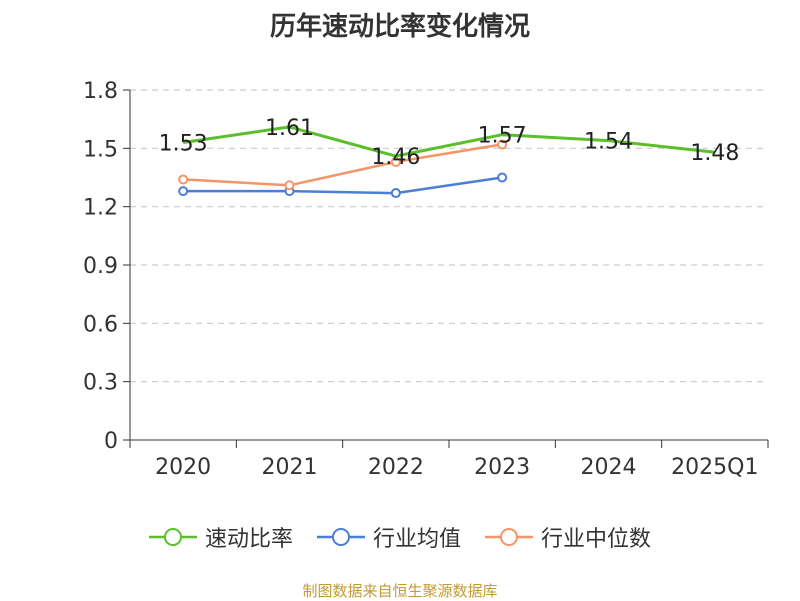 This screenshot has height=601, width=800. I want to click on x-tick-label: 2024, so click(609, 467).